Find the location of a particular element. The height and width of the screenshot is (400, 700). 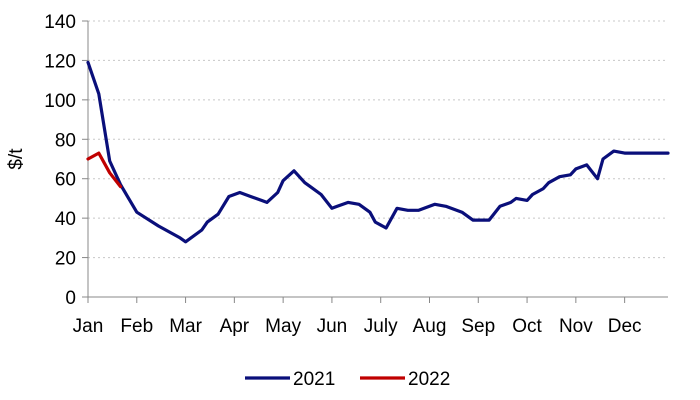

x-tick-label: Sep is located at coordinates (478, 326).